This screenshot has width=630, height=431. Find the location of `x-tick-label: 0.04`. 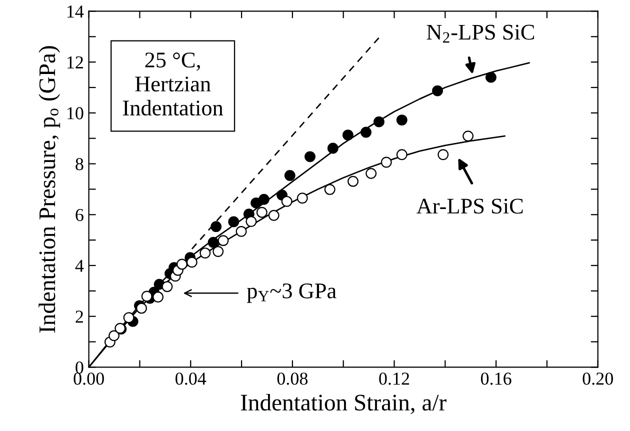

x-tick-label: 0.04 is located at coordinates (191, 378).